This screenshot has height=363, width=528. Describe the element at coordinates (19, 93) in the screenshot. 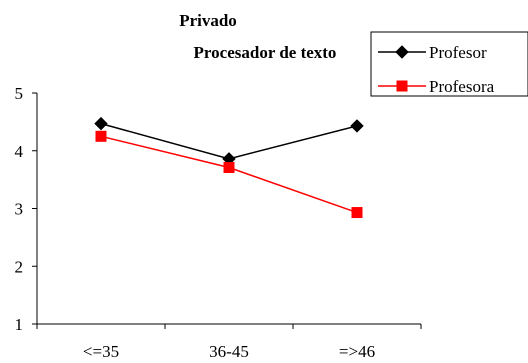

I see `y-tick-label: 5` at that location.